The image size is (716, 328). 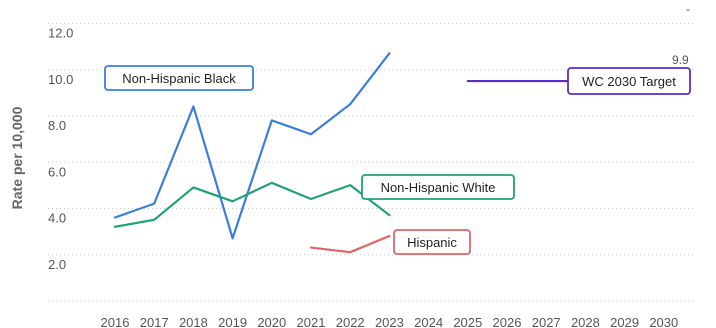 What do you see at coordinates (17, 157) in the screenshot?
I see `y-axis-label: Rate per 10,000` at bounding box center [17, 157].